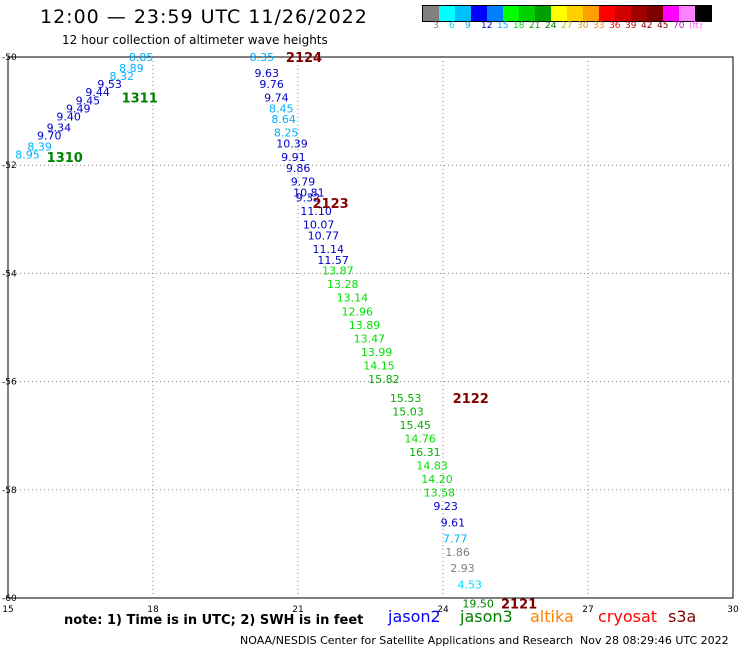 The height and width of the screenshot is (650, 740). Describe the element at coordinates (468, 26) in the screenshot. I see `color-scale-label: 9` at that location.